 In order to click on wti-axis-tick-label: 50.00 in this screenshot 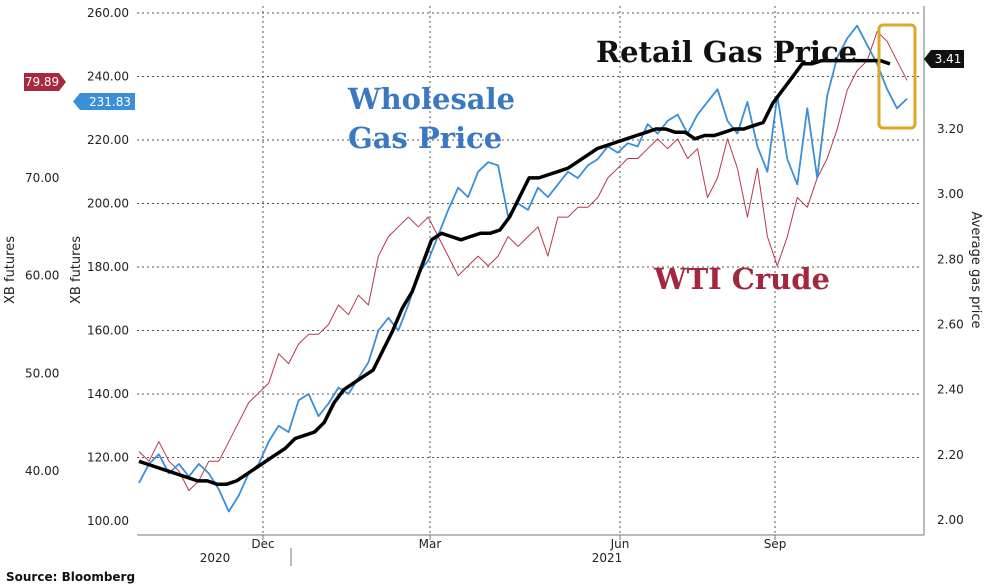, I will do `click(42, 373)`.